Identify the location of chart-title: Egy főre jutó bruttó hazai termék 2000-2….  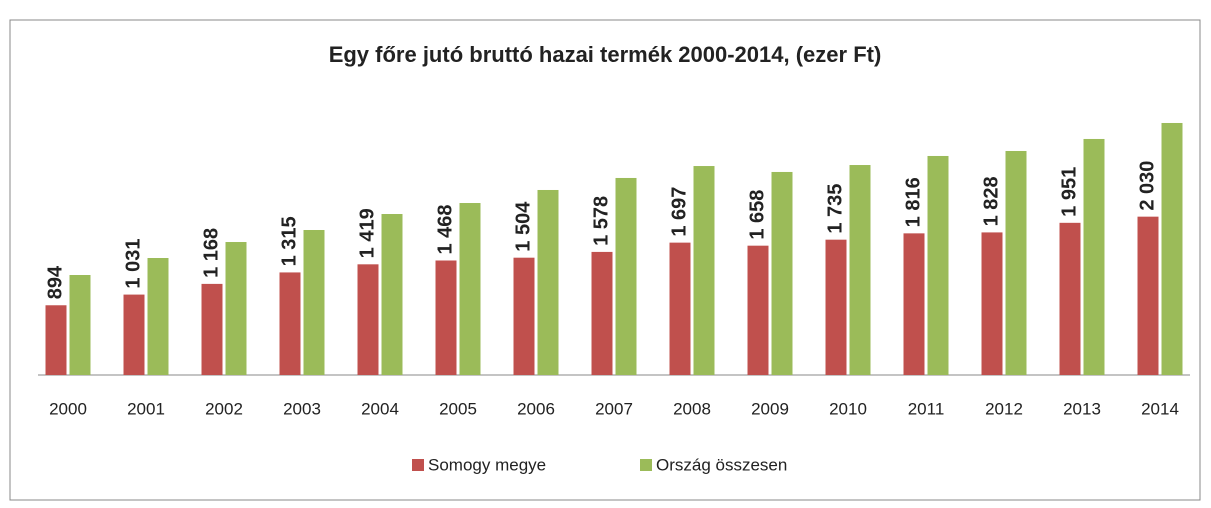
(605, 54).